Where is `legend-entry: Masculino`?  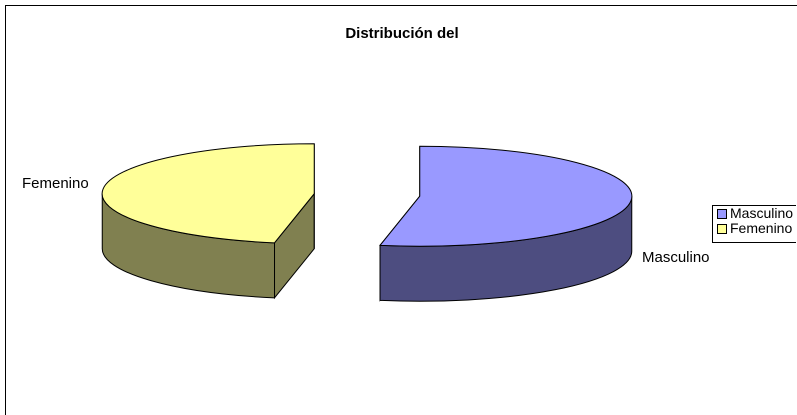 legend-entry: Masculino is located at coordinates (754, 213).